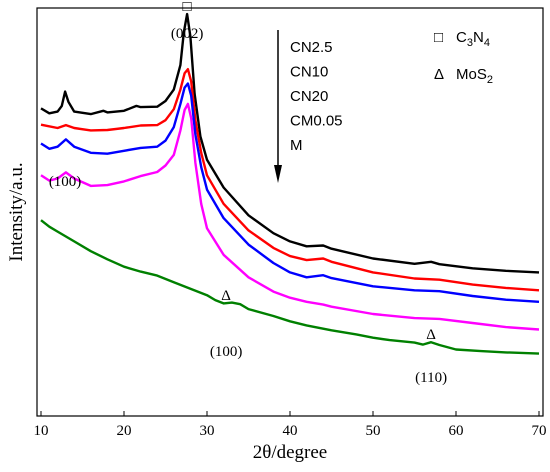 Image resolution: width=550 pixels, height=472 pixels. Describe the element at coordinates (461, 37) in the screenshot. I see `formula-text: C` at that location.